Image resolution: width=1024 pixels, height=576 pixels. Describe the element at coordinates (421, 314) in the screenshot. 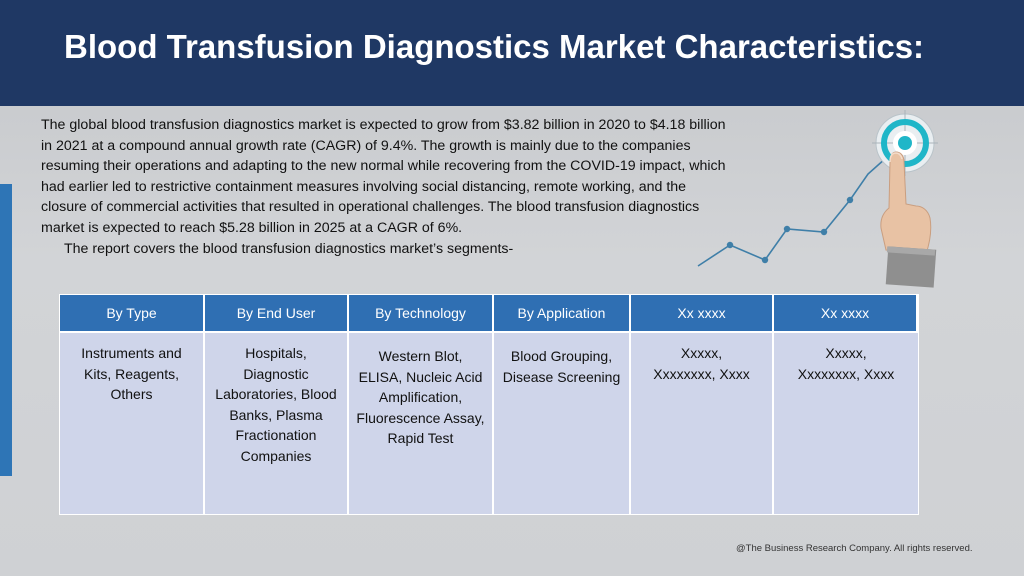

I see `table-header-cell: By Technology` at that location.